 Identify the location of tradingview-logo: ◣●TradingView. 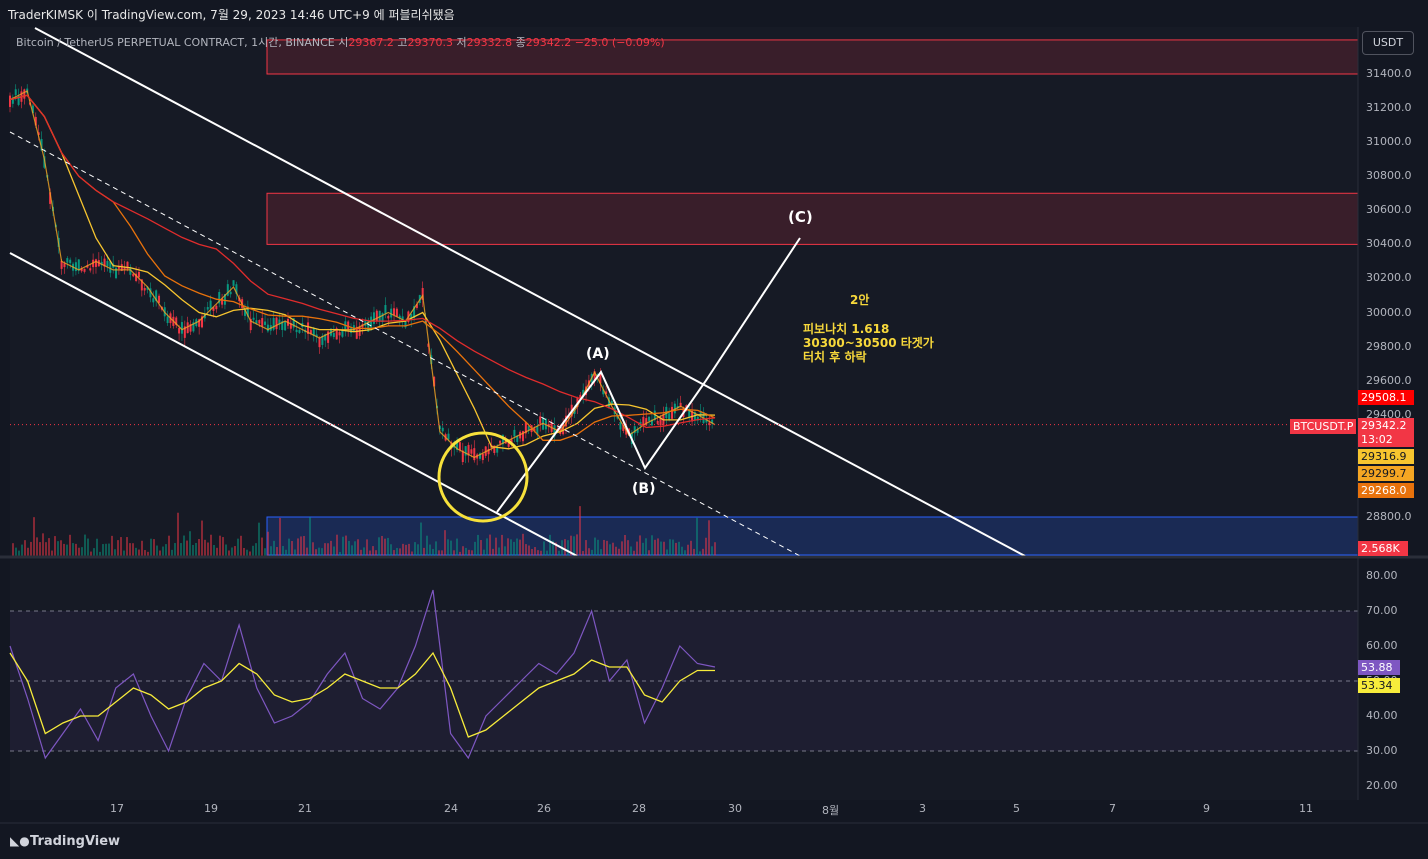
(65, 841).